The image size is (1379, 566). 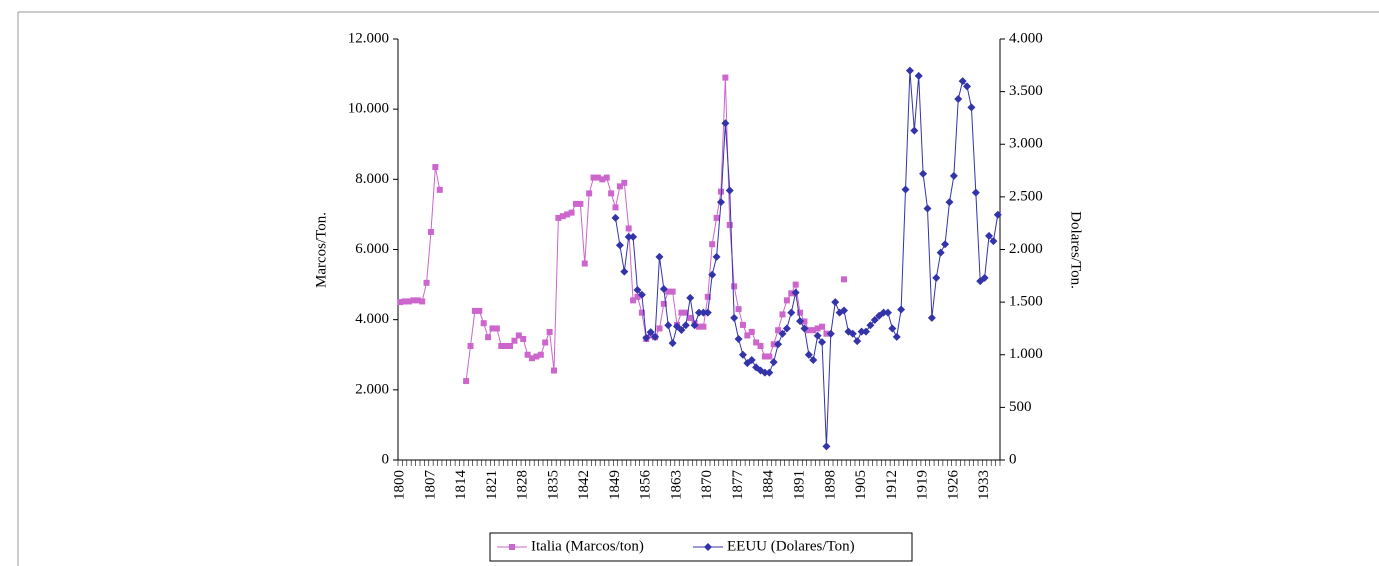 What do you see at coordinates (892, 485) in the screenshot?
I see `x-tick-label: 1912` at bounding box center [892, 485].